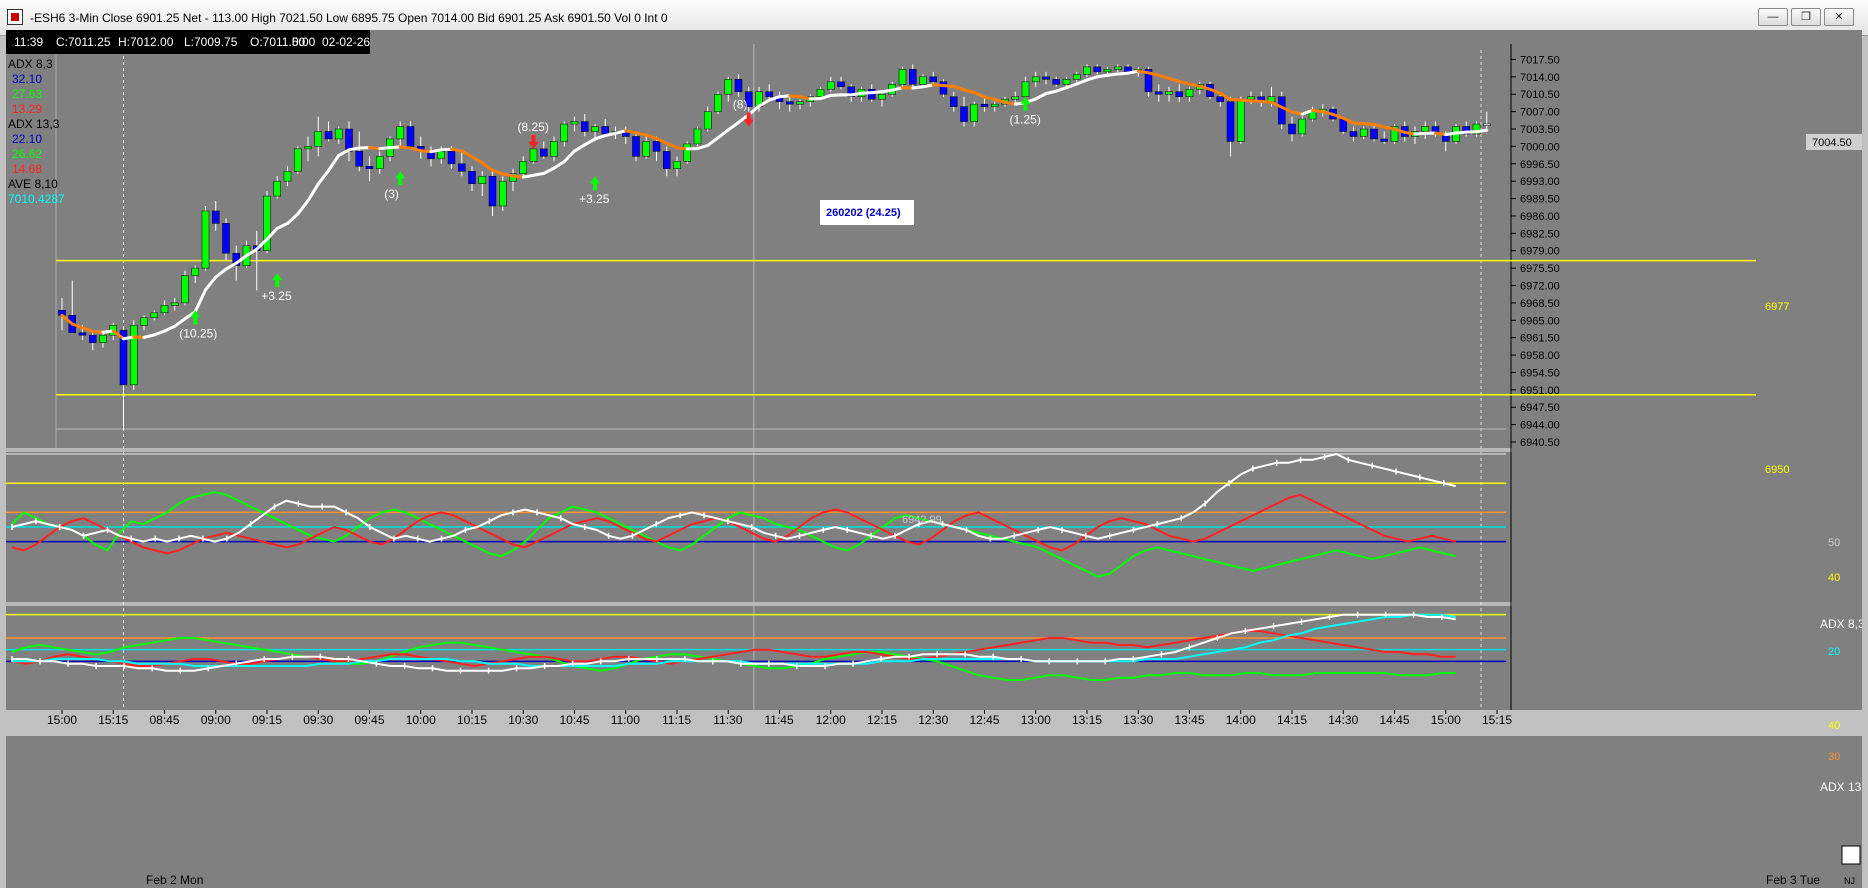 The image size is (1868, 888). I want to click on info-box, so click(867, 212).